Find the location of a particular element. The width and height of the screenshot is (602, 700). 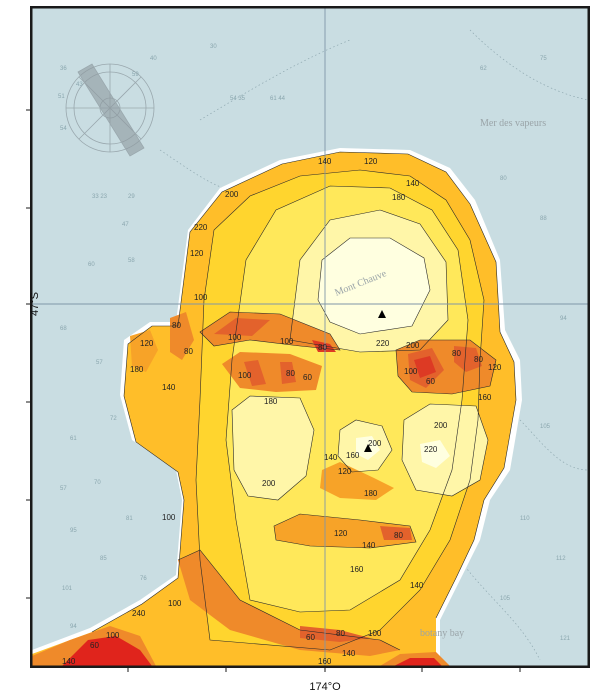

depression-jaw-core is located at coordinates (335, 634).